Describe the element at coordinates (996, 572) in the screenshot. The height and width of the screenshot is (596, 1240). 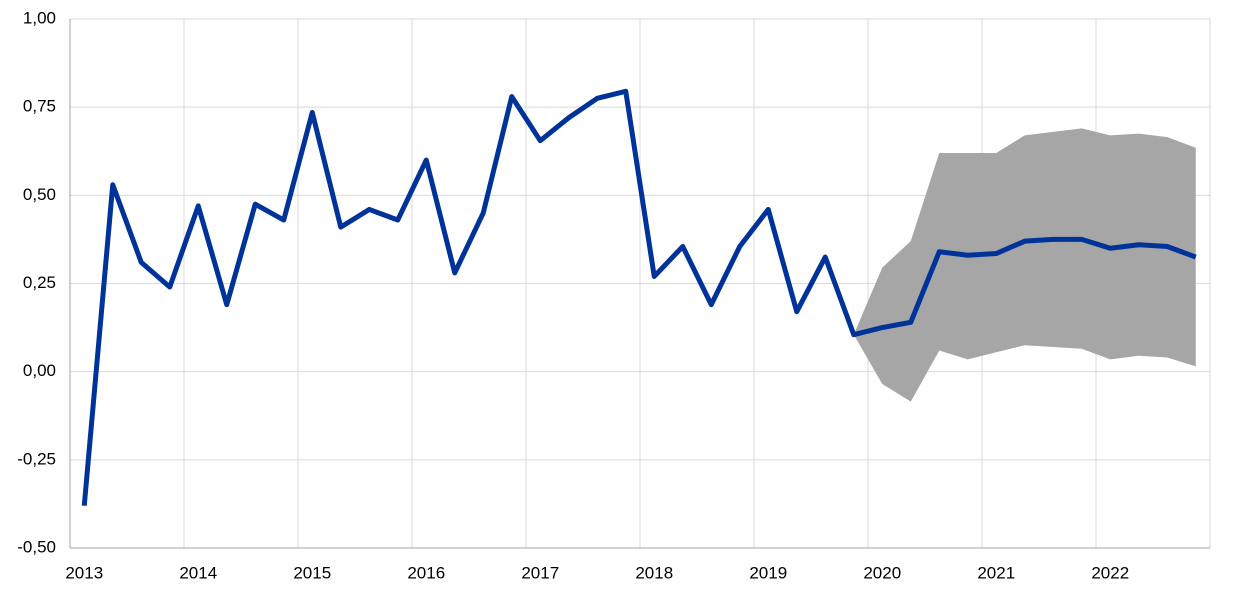
I see `x-tick-label: 2021` at that location.